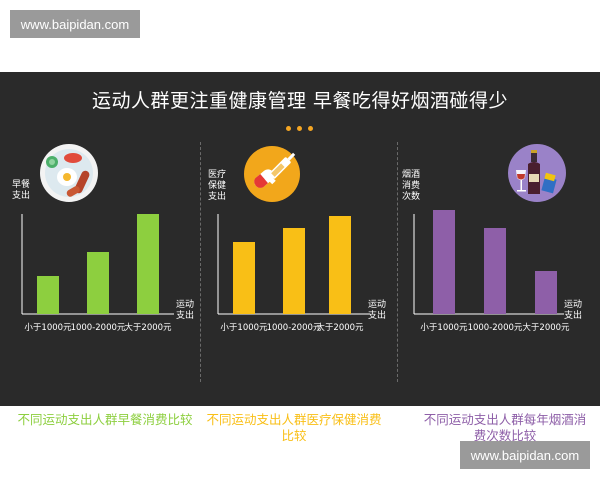 This screenshot has width=600, height=480. I want to click on chart-3-ylabel: 烟酒消费次数, so click(411, 186).